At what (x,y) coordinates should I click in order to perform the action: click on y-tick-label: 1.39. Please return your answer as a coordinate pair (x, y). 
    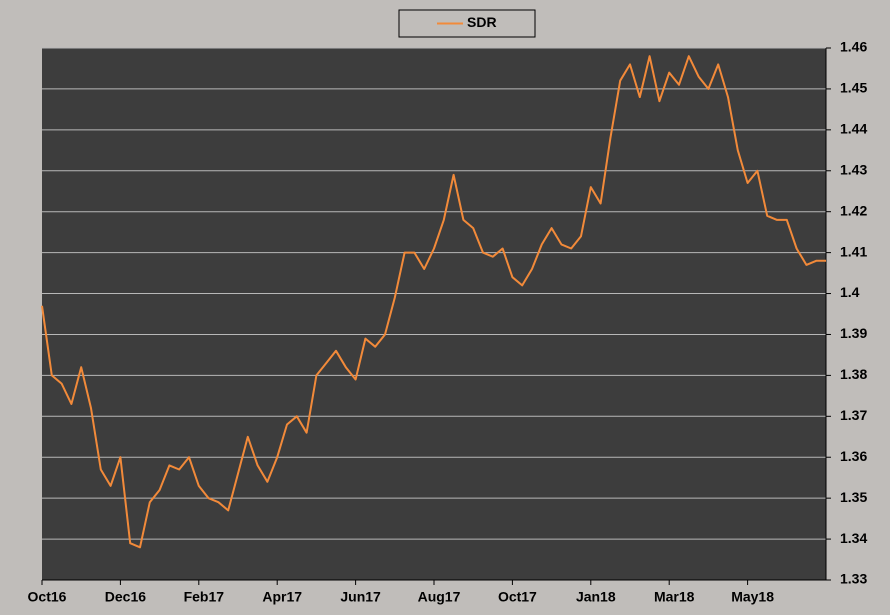
    Looking at the image, I should click on (853, 333).